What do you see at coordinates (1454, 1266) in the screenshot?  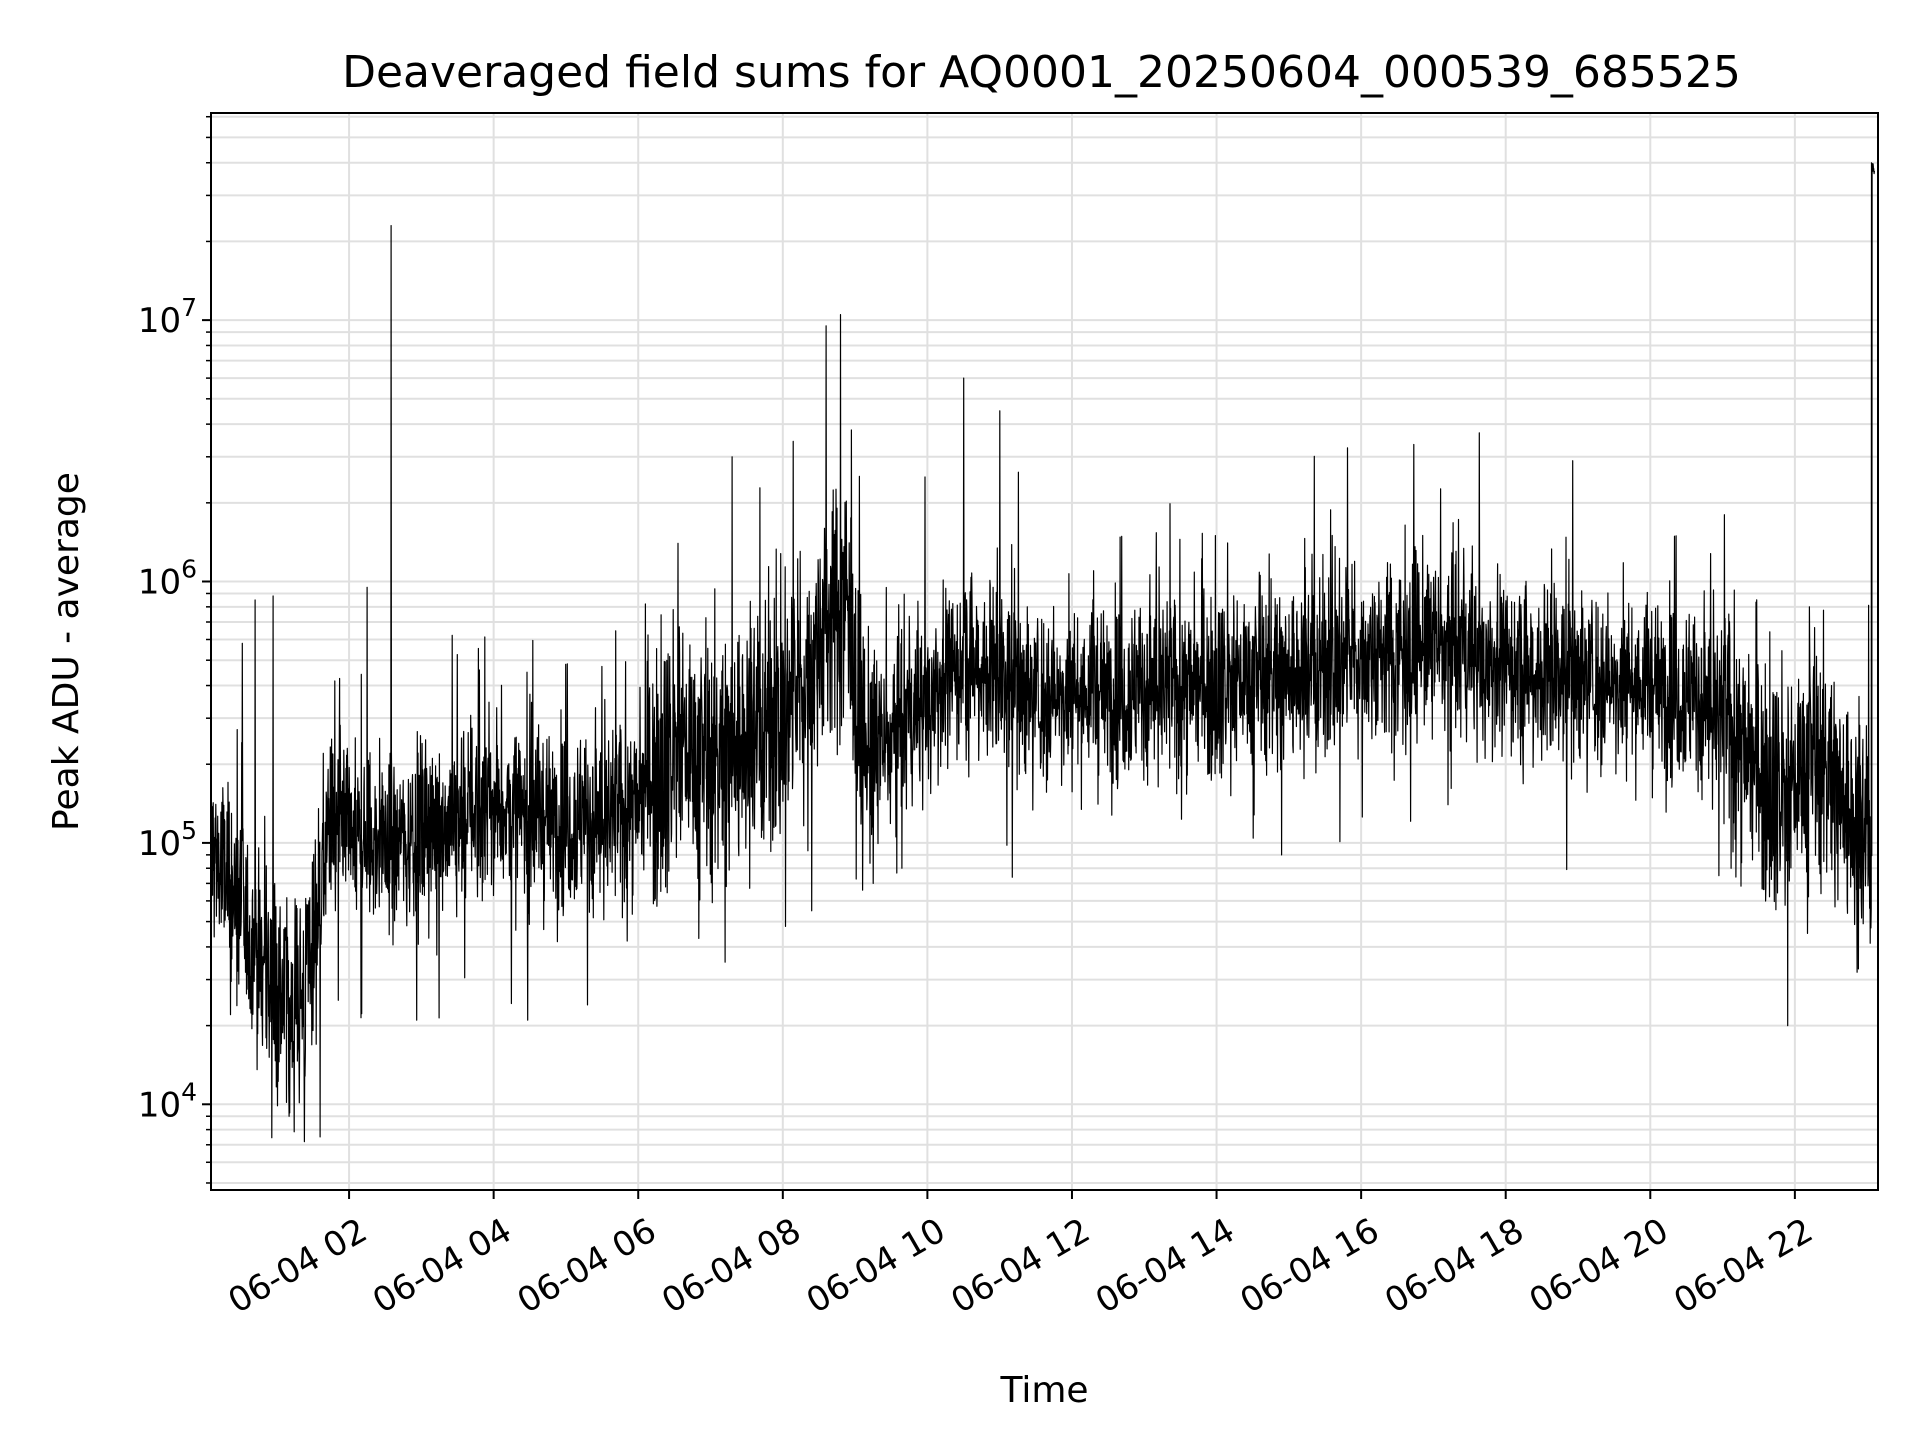 I see `x-tick-label: 06-04 18` at bounding box center [1454, 1266].